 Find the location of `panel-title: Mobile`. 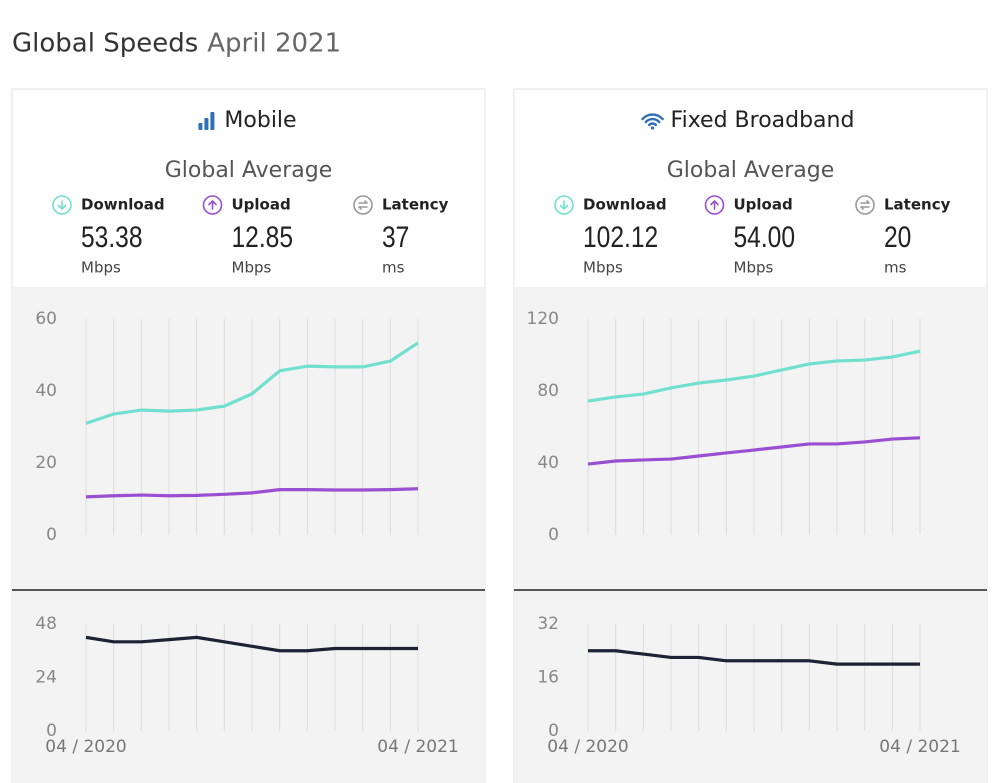

panel-title: Mobile is located at coordinates (260, 120).